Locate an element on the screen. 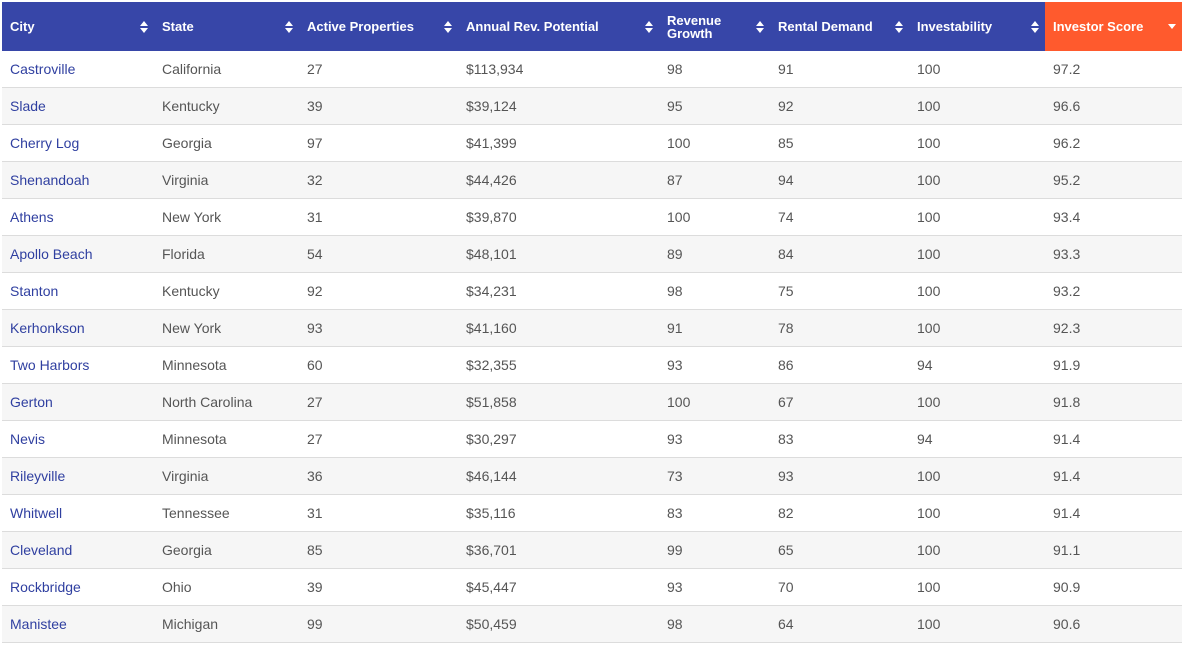 This screenshot has height=647, width=1184. cell-annual-rev-potential: $48,101 is located at coordinates (558, 254).